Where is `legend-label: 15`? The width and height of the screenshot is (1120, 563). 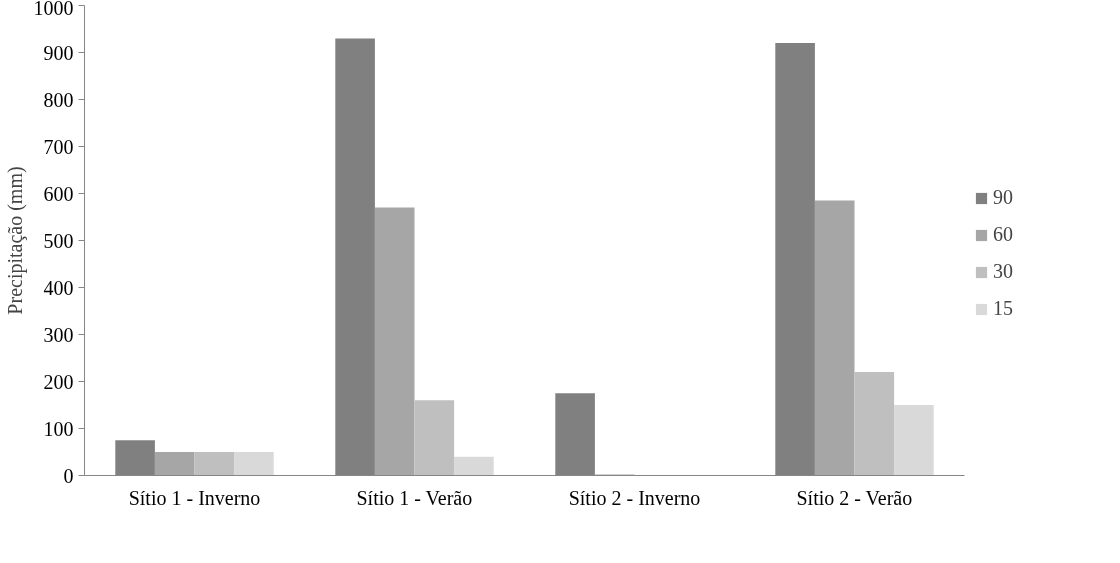
legend-label: 15 is located at coordinates (1003, 308).